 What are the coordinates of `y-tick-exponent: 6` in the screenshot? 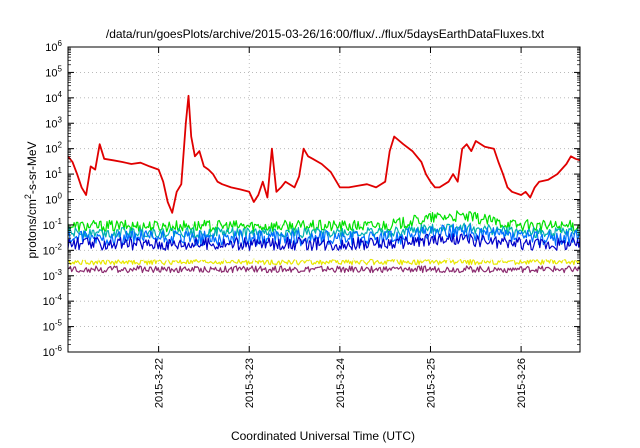 It's located at (60, 43).